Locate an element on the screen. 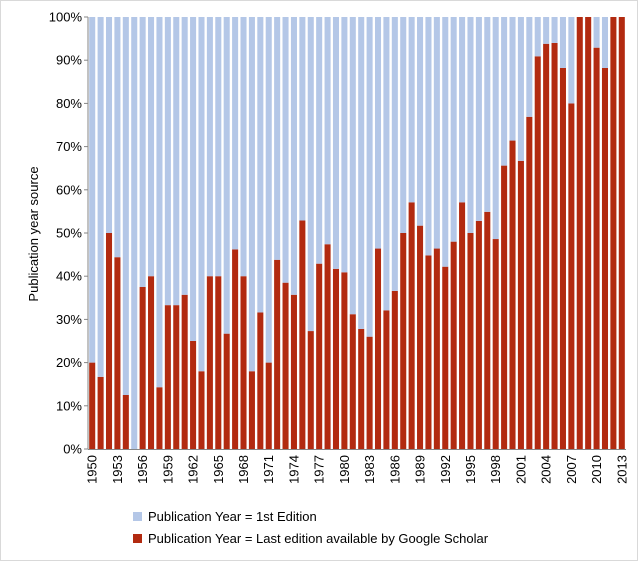 This screenshot has height=561, width=638. bar-first-edition-1994 is located at coordinates (462, 110).